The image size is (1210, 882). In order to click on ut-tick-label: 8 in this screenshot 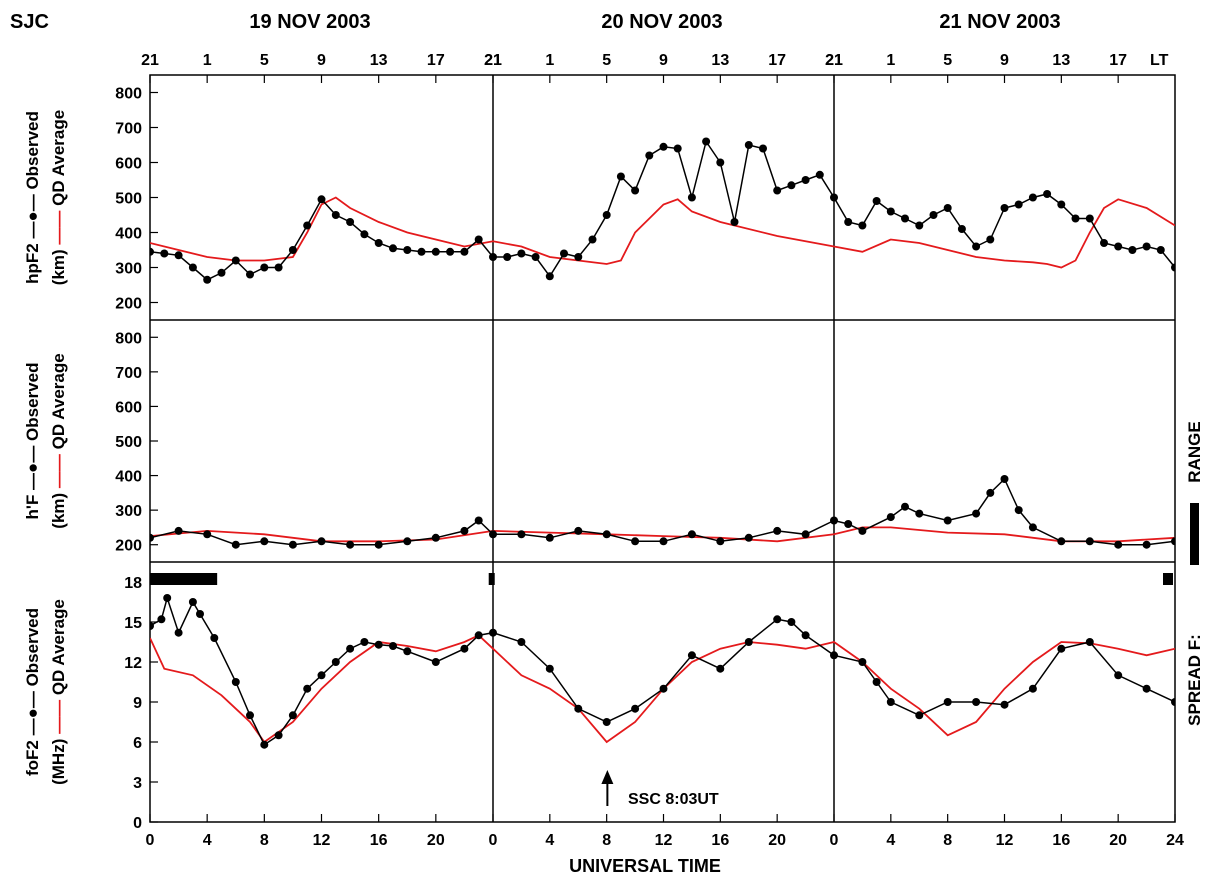, I will do `click(264, 840)`.